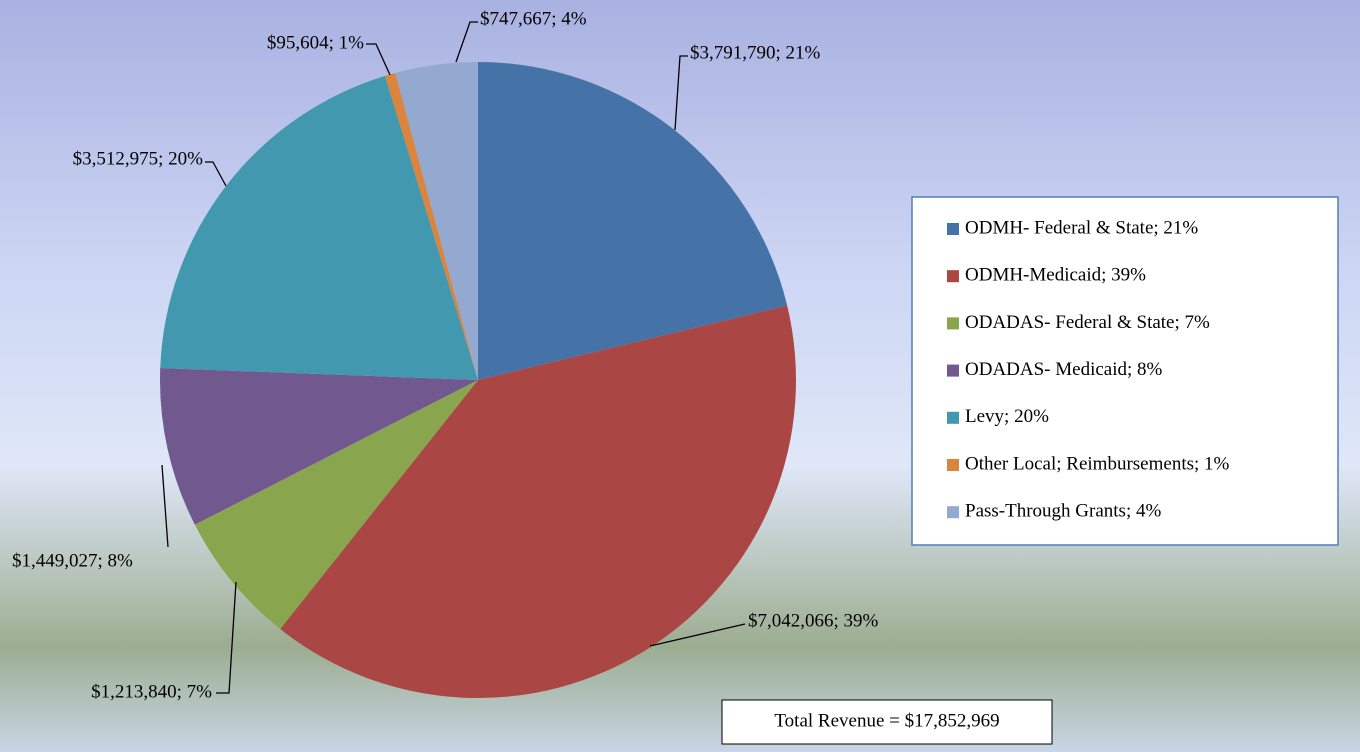  I want to click on data-label: $3,512,975; 20%, so click(138, 158).